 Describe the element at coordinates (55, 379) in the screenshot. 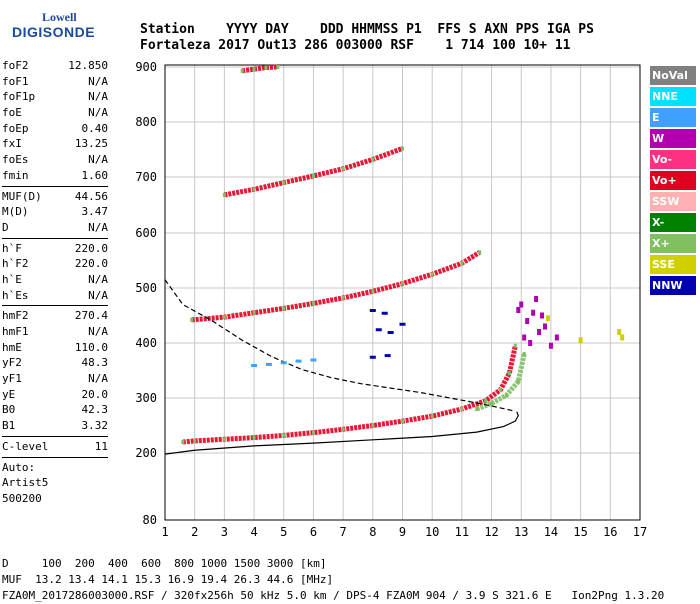

I see `param-row: yF1 N/A` at that location.